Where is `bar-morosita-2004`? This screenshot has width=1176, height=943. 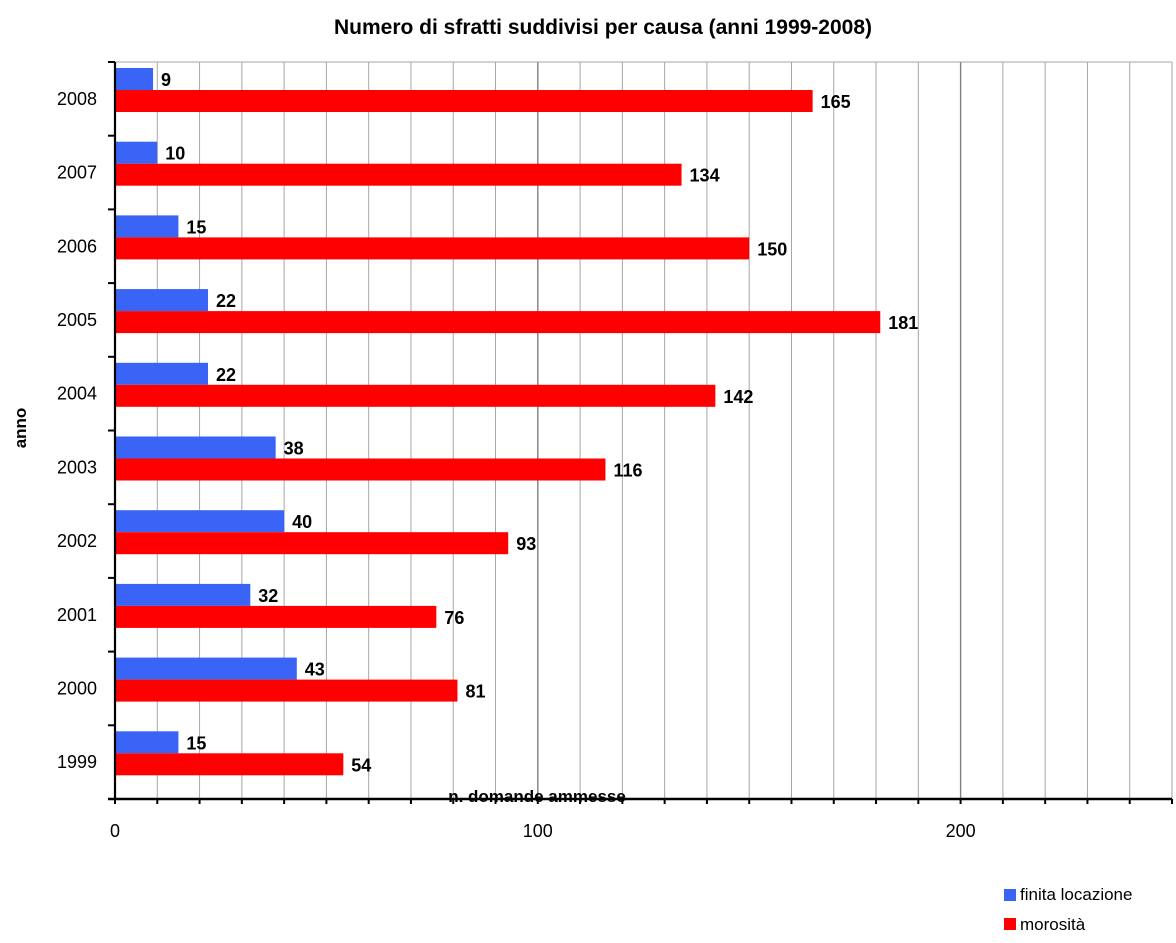
bar-morosita-2004 is located at coordinates (416, 395).